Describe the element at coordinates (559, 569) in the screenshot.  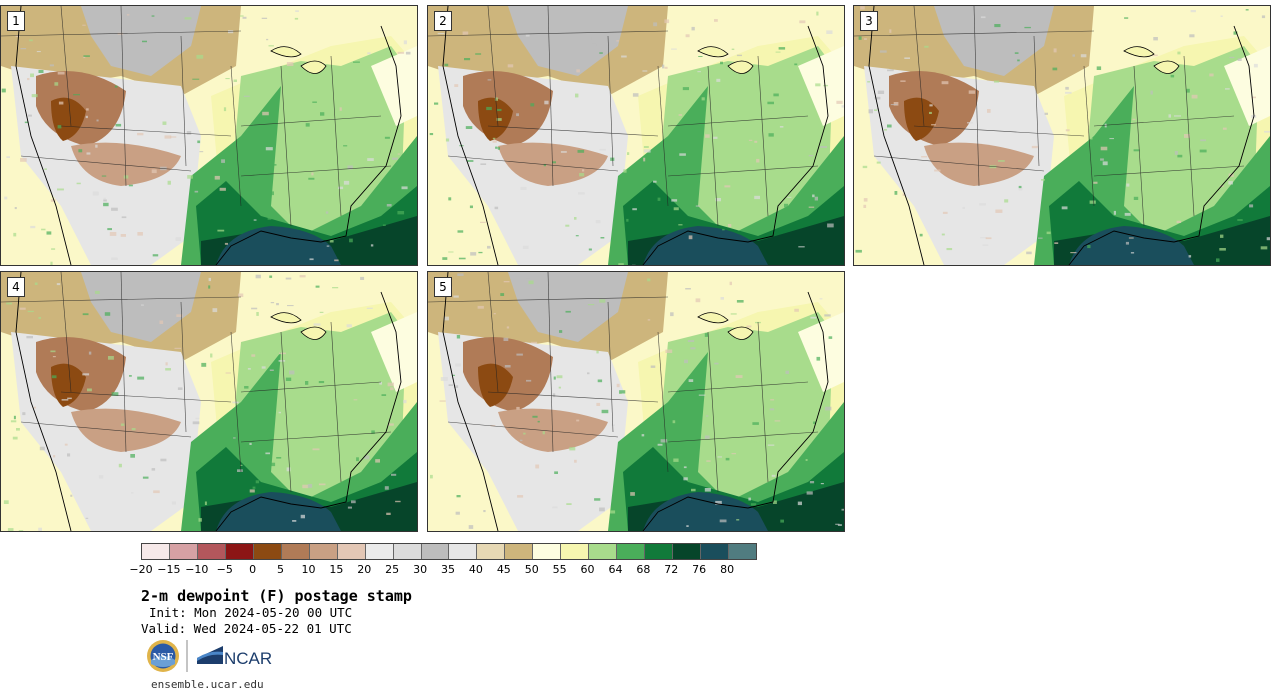
I see `colorbar-tick-label: 55` at that location.